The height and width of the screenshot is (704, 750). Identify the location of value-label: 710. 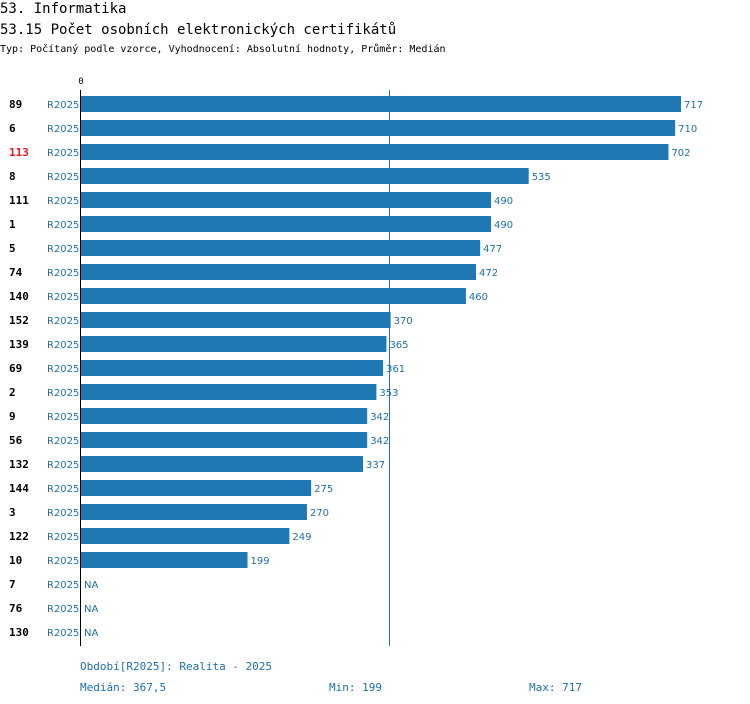
(687, 129).